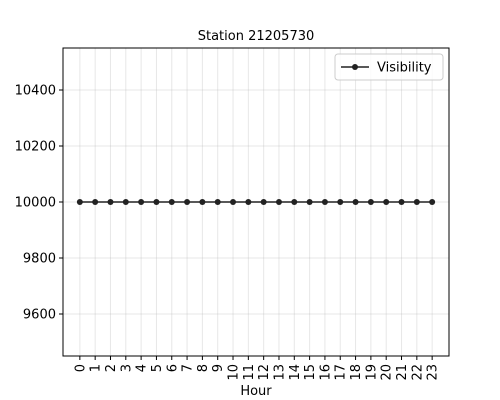 The width and height of the screenshot is (500, 400). I want to click on x-tick-label: 4, so click(142, 368).